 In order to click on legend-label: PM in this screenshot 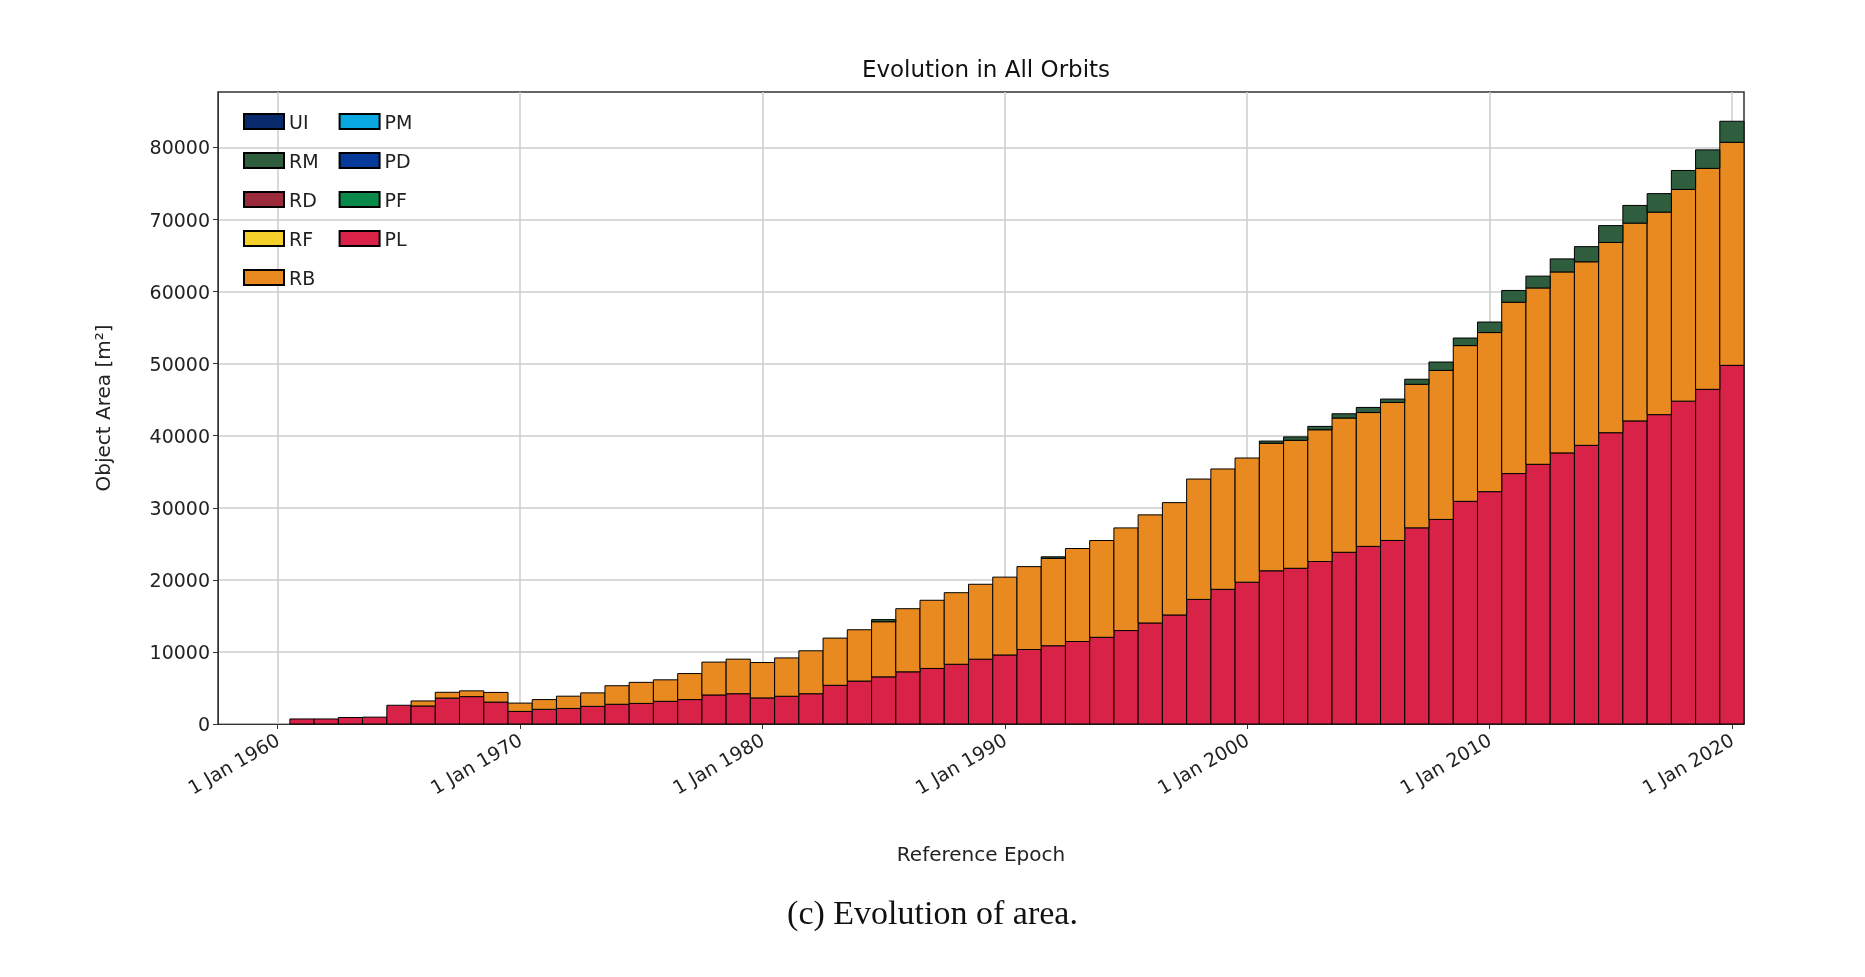, I will do `click(398, 121)`.